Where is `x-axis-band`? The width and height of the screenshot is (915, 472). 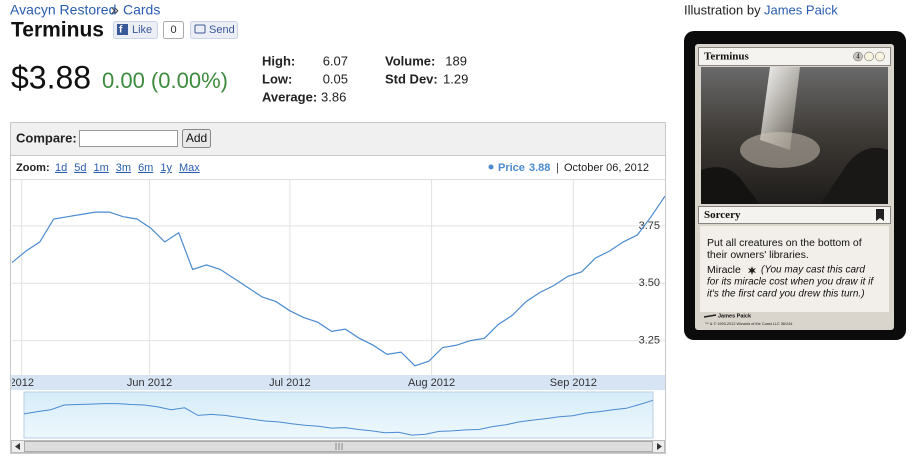
x-axis-band is located at coordinates (338, 382).